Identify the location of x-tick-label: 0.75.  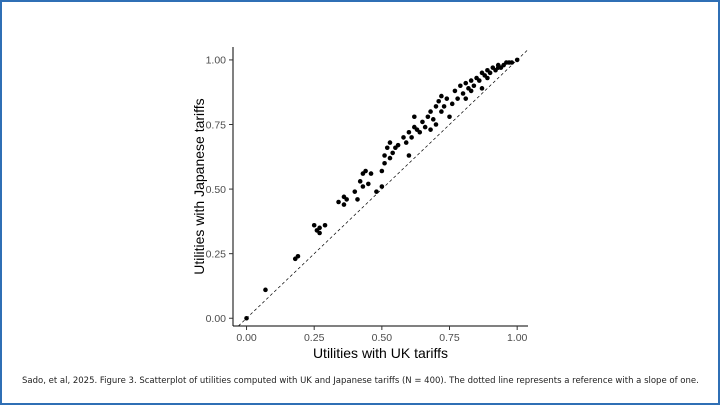
(449, 338).